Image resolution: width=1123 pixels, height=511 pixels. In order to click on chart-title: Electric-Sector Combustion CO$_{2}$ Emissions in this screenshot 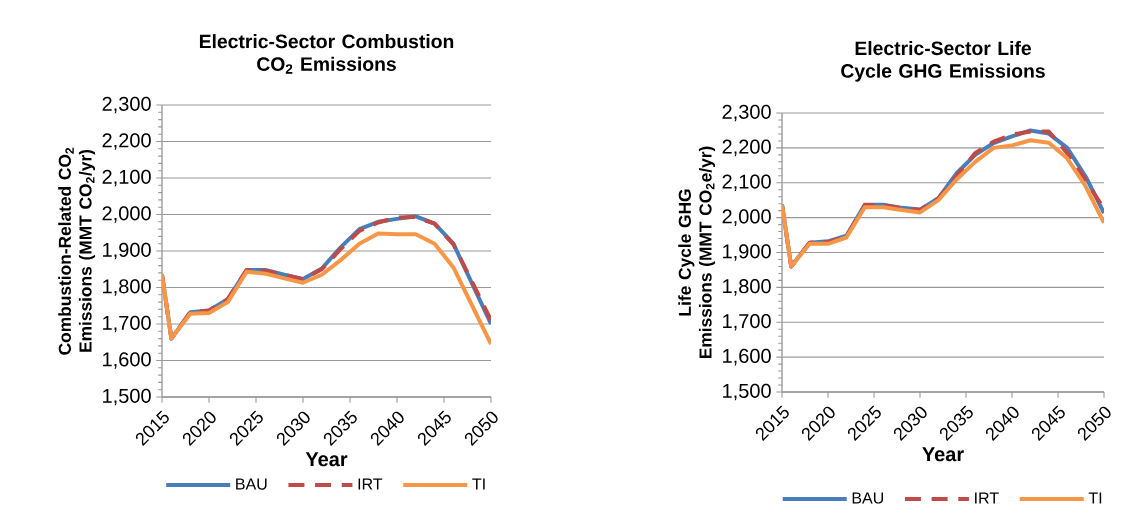, I will do `click(326, 54)`.